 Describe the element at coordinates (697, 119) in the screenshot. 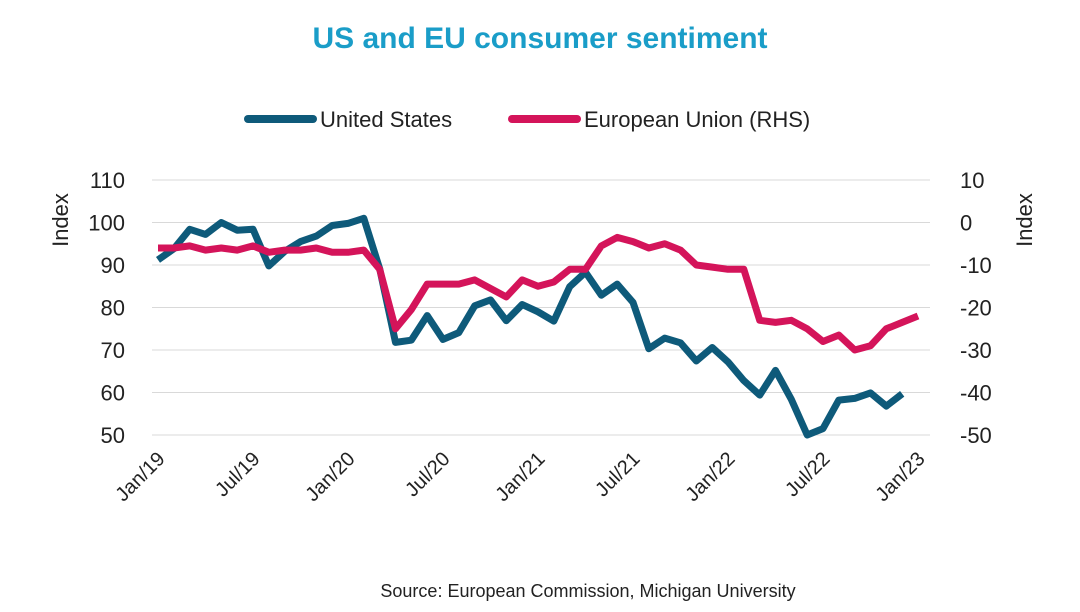

I see `legend-label: European Union (RHS)` at that location.